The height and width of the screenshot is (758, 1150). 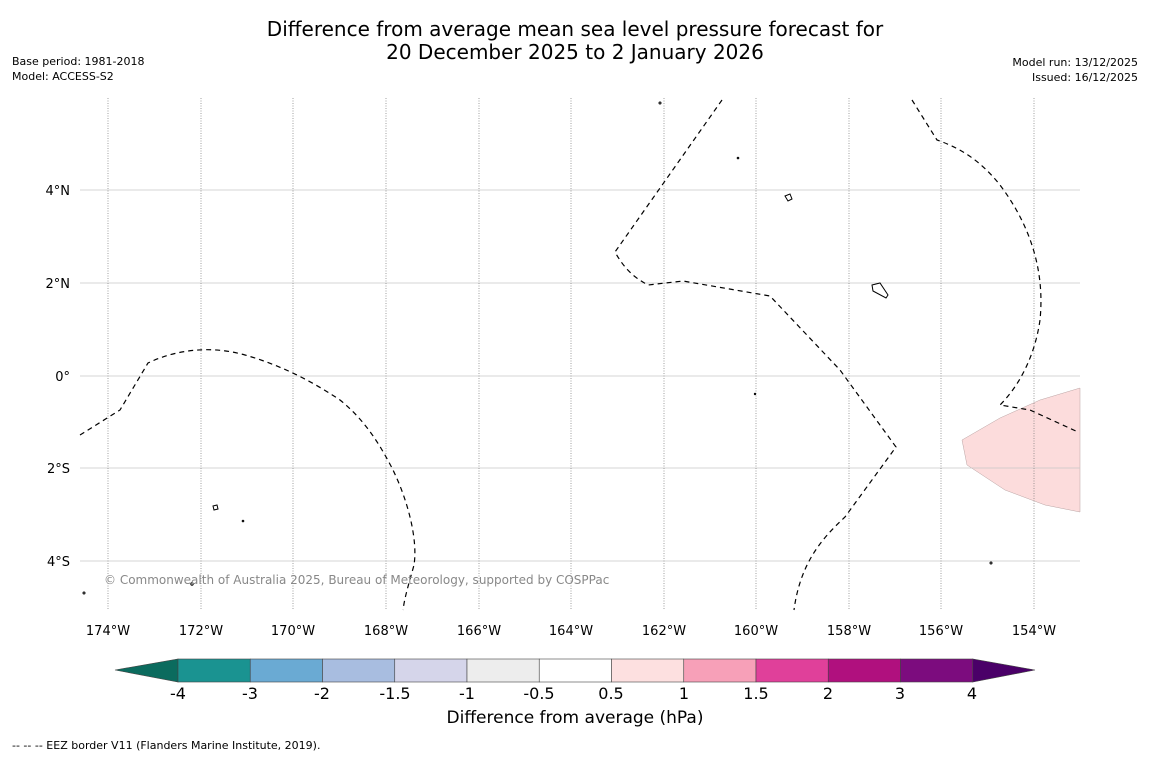 What do you see at coordinates (1084, 77) in the screenshot?
I see `issued-date: Issued: 16/12/2025` at bounding box center [1084, 77].